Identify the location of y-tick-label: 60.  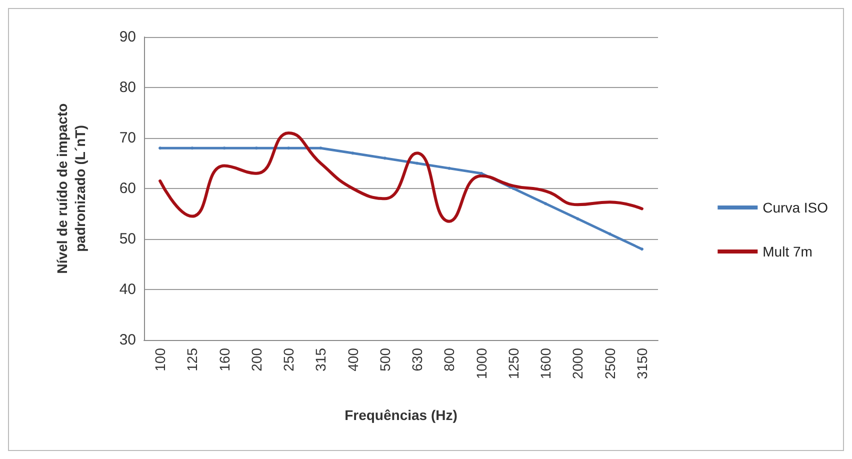
(127, 188).